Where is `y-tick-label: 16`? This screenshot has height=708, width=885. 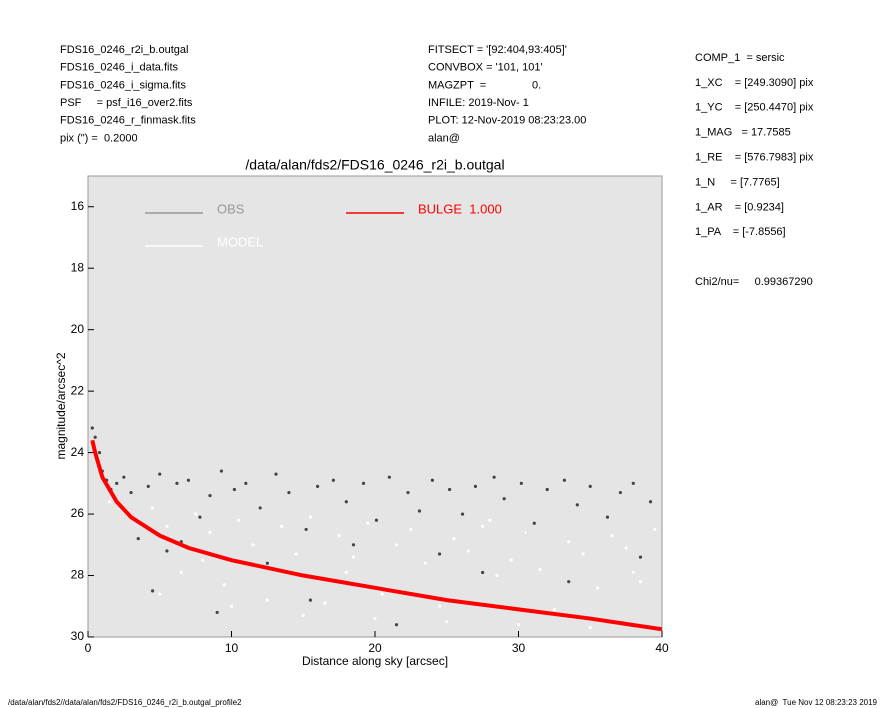
y-tick-label: 16 is located at coordinates (78, 206).